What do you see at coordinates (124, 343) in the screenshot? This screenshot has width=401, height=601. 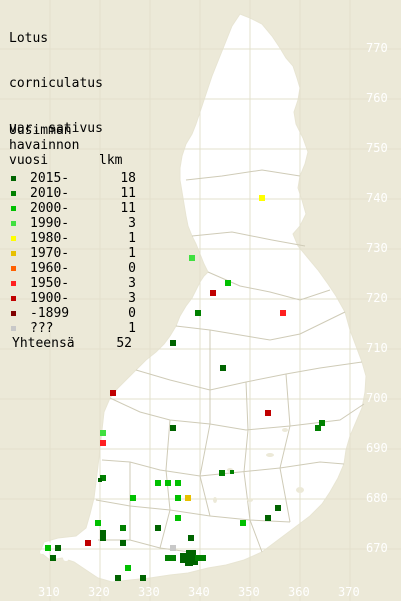 I see `legend-total-count: 52` at bounding box center [124, 343].